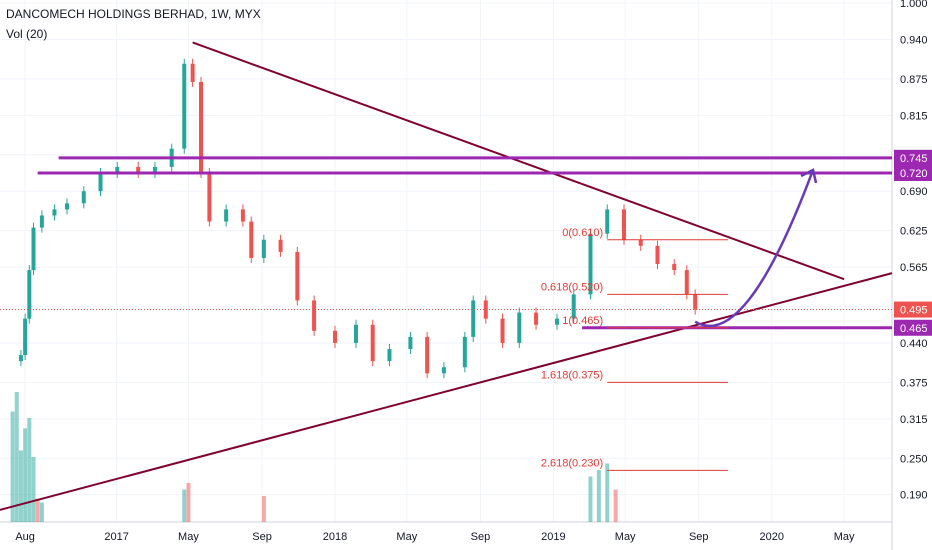 This screenshot has height=550, width=932. What do you see at coordinates (772, 537) in the screenshot?
I see `x-tick-label: 2020` at bounding box center [772, 537].